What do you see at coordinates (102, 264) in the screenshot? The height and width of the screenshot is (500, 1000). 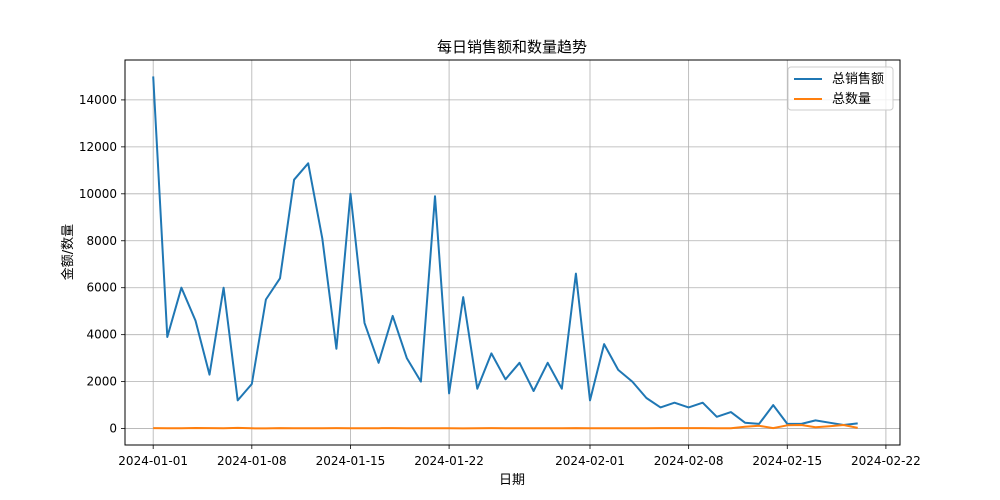 I see `y-axis-ticks: 0 2000 4000 6000 8000 10000 12000 14000` at bounding box center [102, 264].